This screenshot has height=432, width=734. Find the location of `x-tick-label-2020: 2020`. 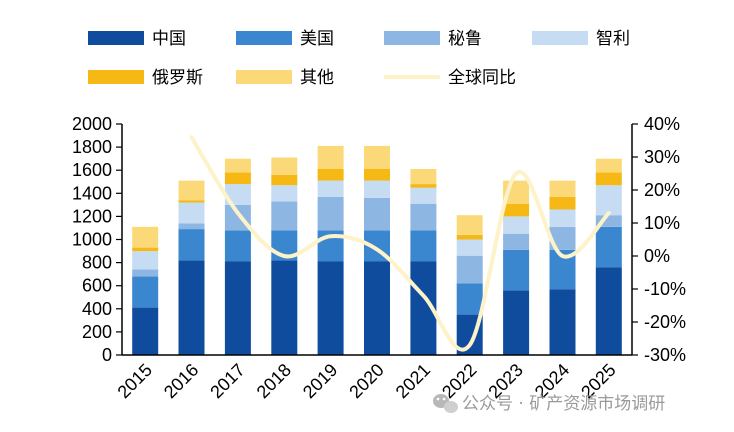

x-tick-label-2020: 2020 is located at coordinates (366, 381).